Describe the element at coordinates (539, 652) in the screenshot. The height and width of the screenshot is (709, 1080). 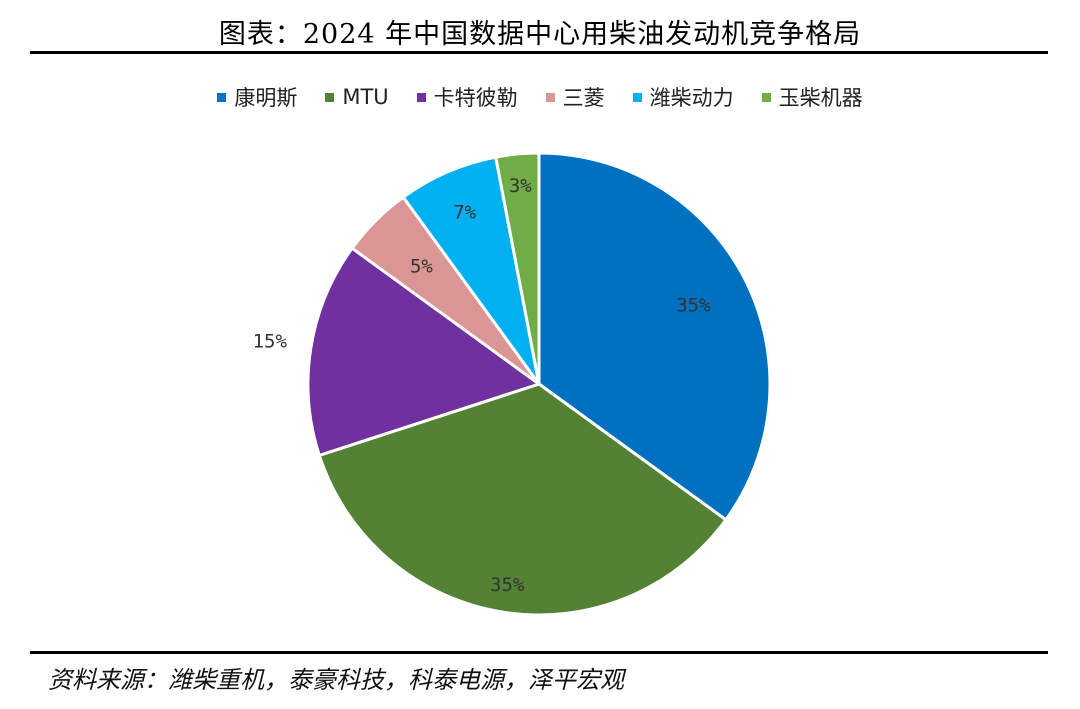
I see `bottom-rule` at that location.